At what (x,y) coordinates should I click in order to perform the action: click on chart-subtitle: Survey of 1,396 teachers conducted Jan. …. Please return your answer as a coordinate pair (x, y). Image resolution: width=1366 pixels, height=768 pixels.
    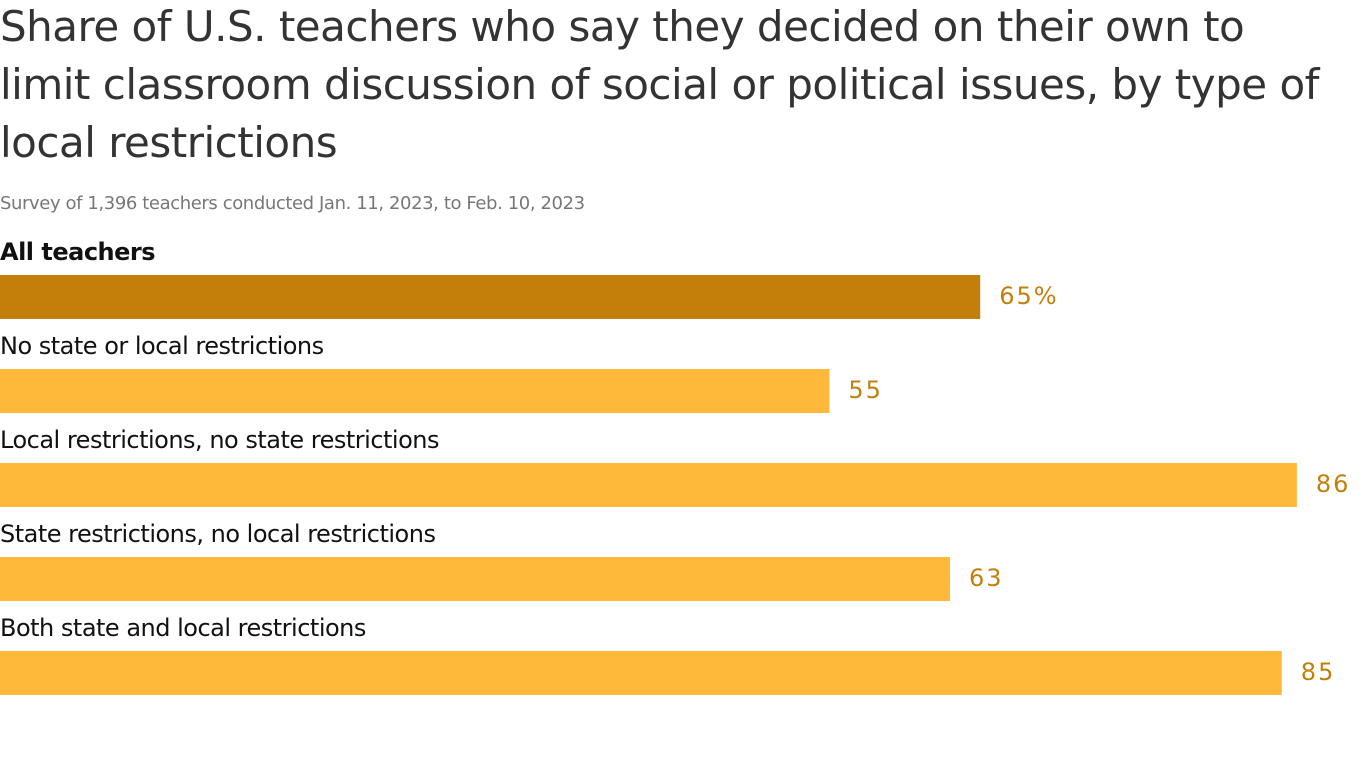
    Looking at the image, I should click on (292, 203).